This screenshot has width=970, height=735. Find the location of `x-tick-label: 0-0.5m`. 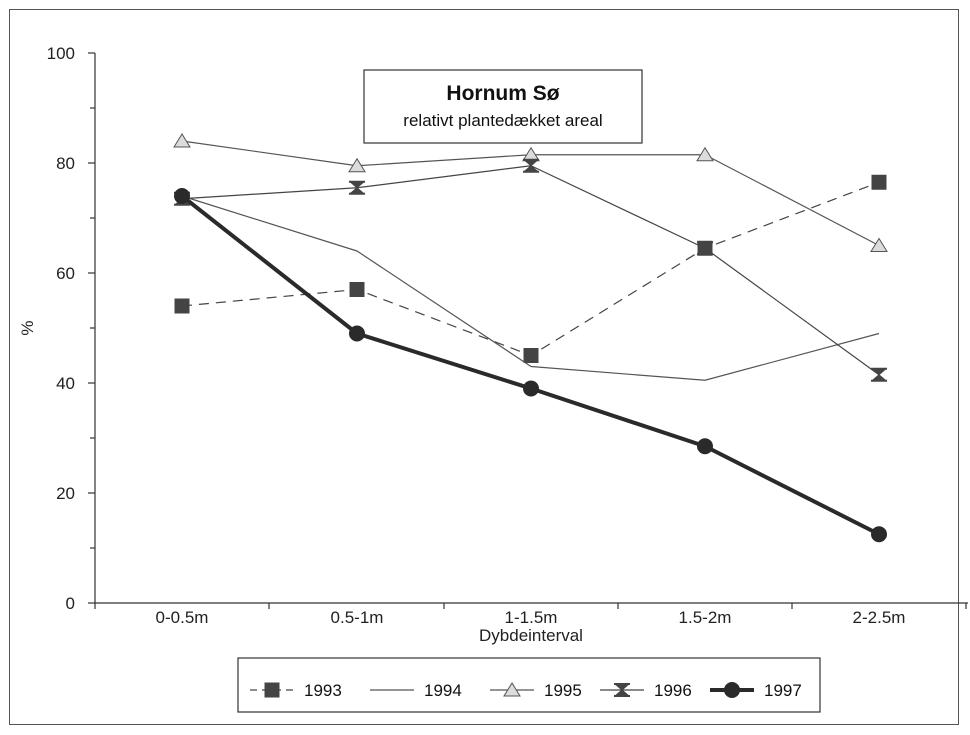

x-tick-label: 0-0.5m is located at coordinates (182, 617).